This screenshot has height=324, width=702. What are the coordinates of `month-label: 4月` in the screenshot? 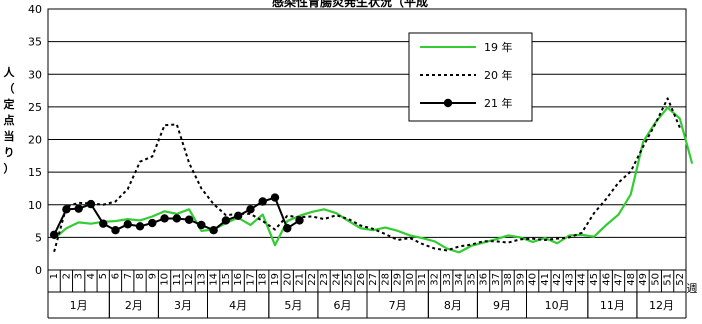 It's located at (238, 305).